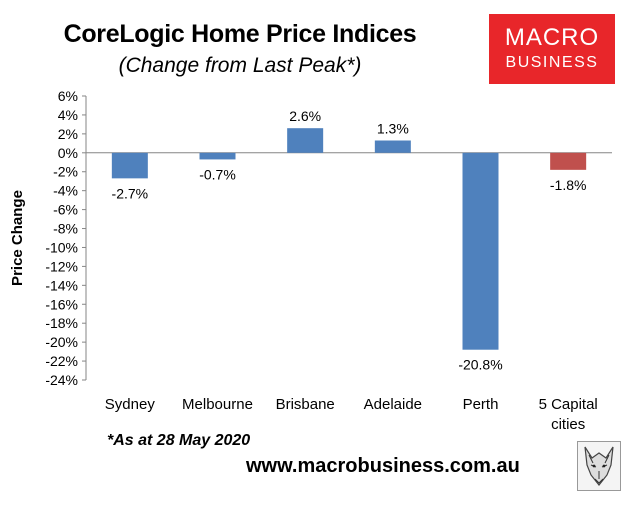 The height and width of the screenshot is (505, 640). I want to click on category-label: Perth, so click(481, 404).